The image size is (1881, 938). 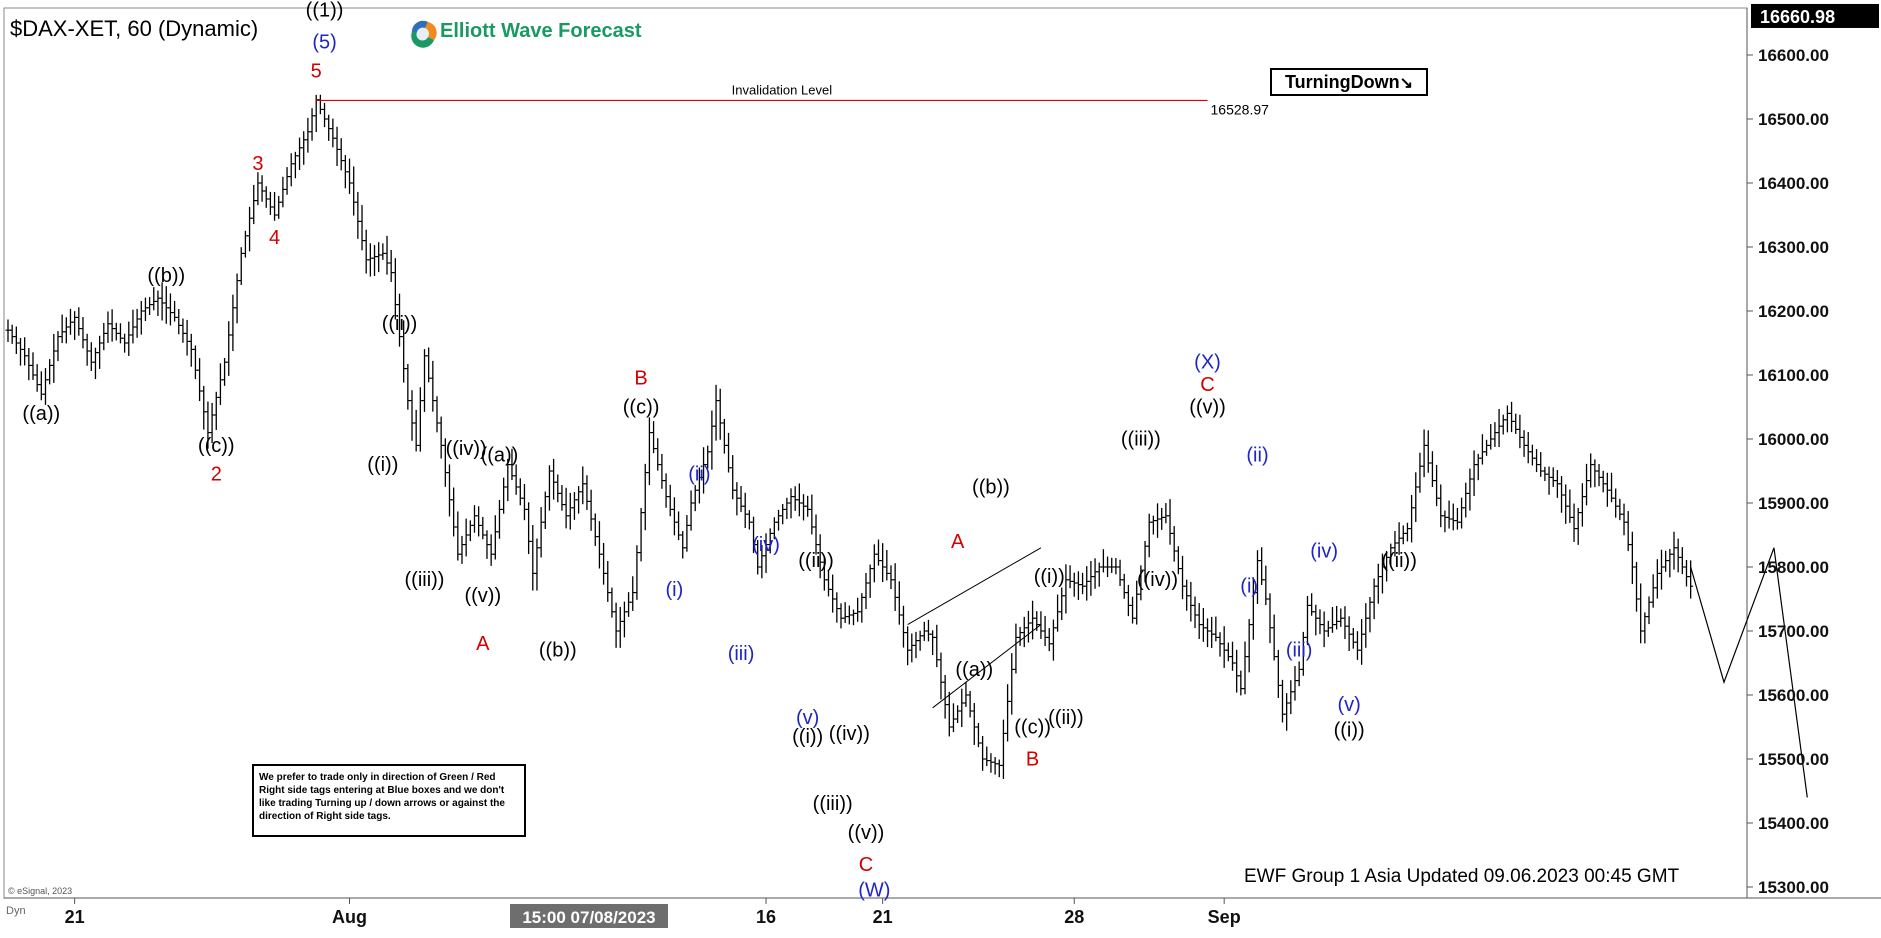 What do you see at coordinates (1342, 82) in the screenshot?
I see `turning-down-label: TurningDown` at bounding box center [1342, 82].